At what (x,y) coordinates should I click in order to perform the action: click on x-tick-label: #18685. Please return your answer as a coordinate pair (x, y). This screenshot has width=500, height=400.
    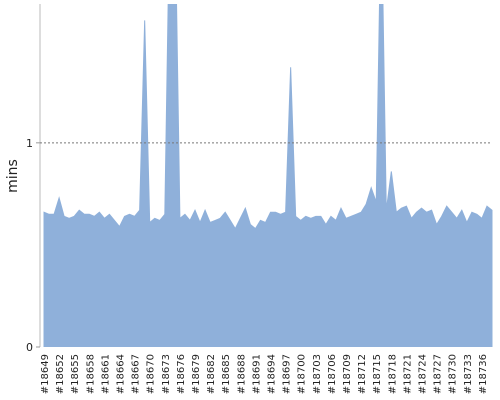
    Looking at the image, I should click on (226, 374).